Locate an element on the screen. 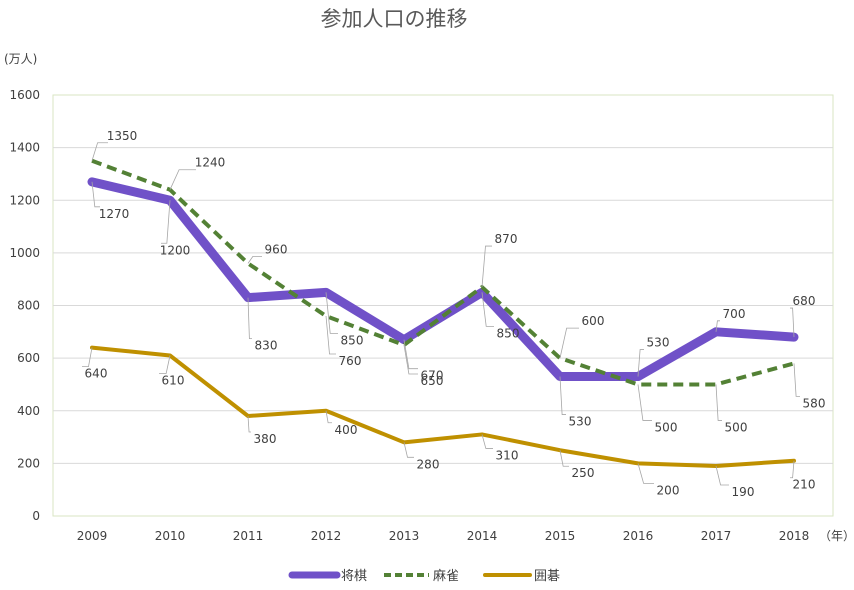  data-label: 760 is located at coordinates (350, 361).